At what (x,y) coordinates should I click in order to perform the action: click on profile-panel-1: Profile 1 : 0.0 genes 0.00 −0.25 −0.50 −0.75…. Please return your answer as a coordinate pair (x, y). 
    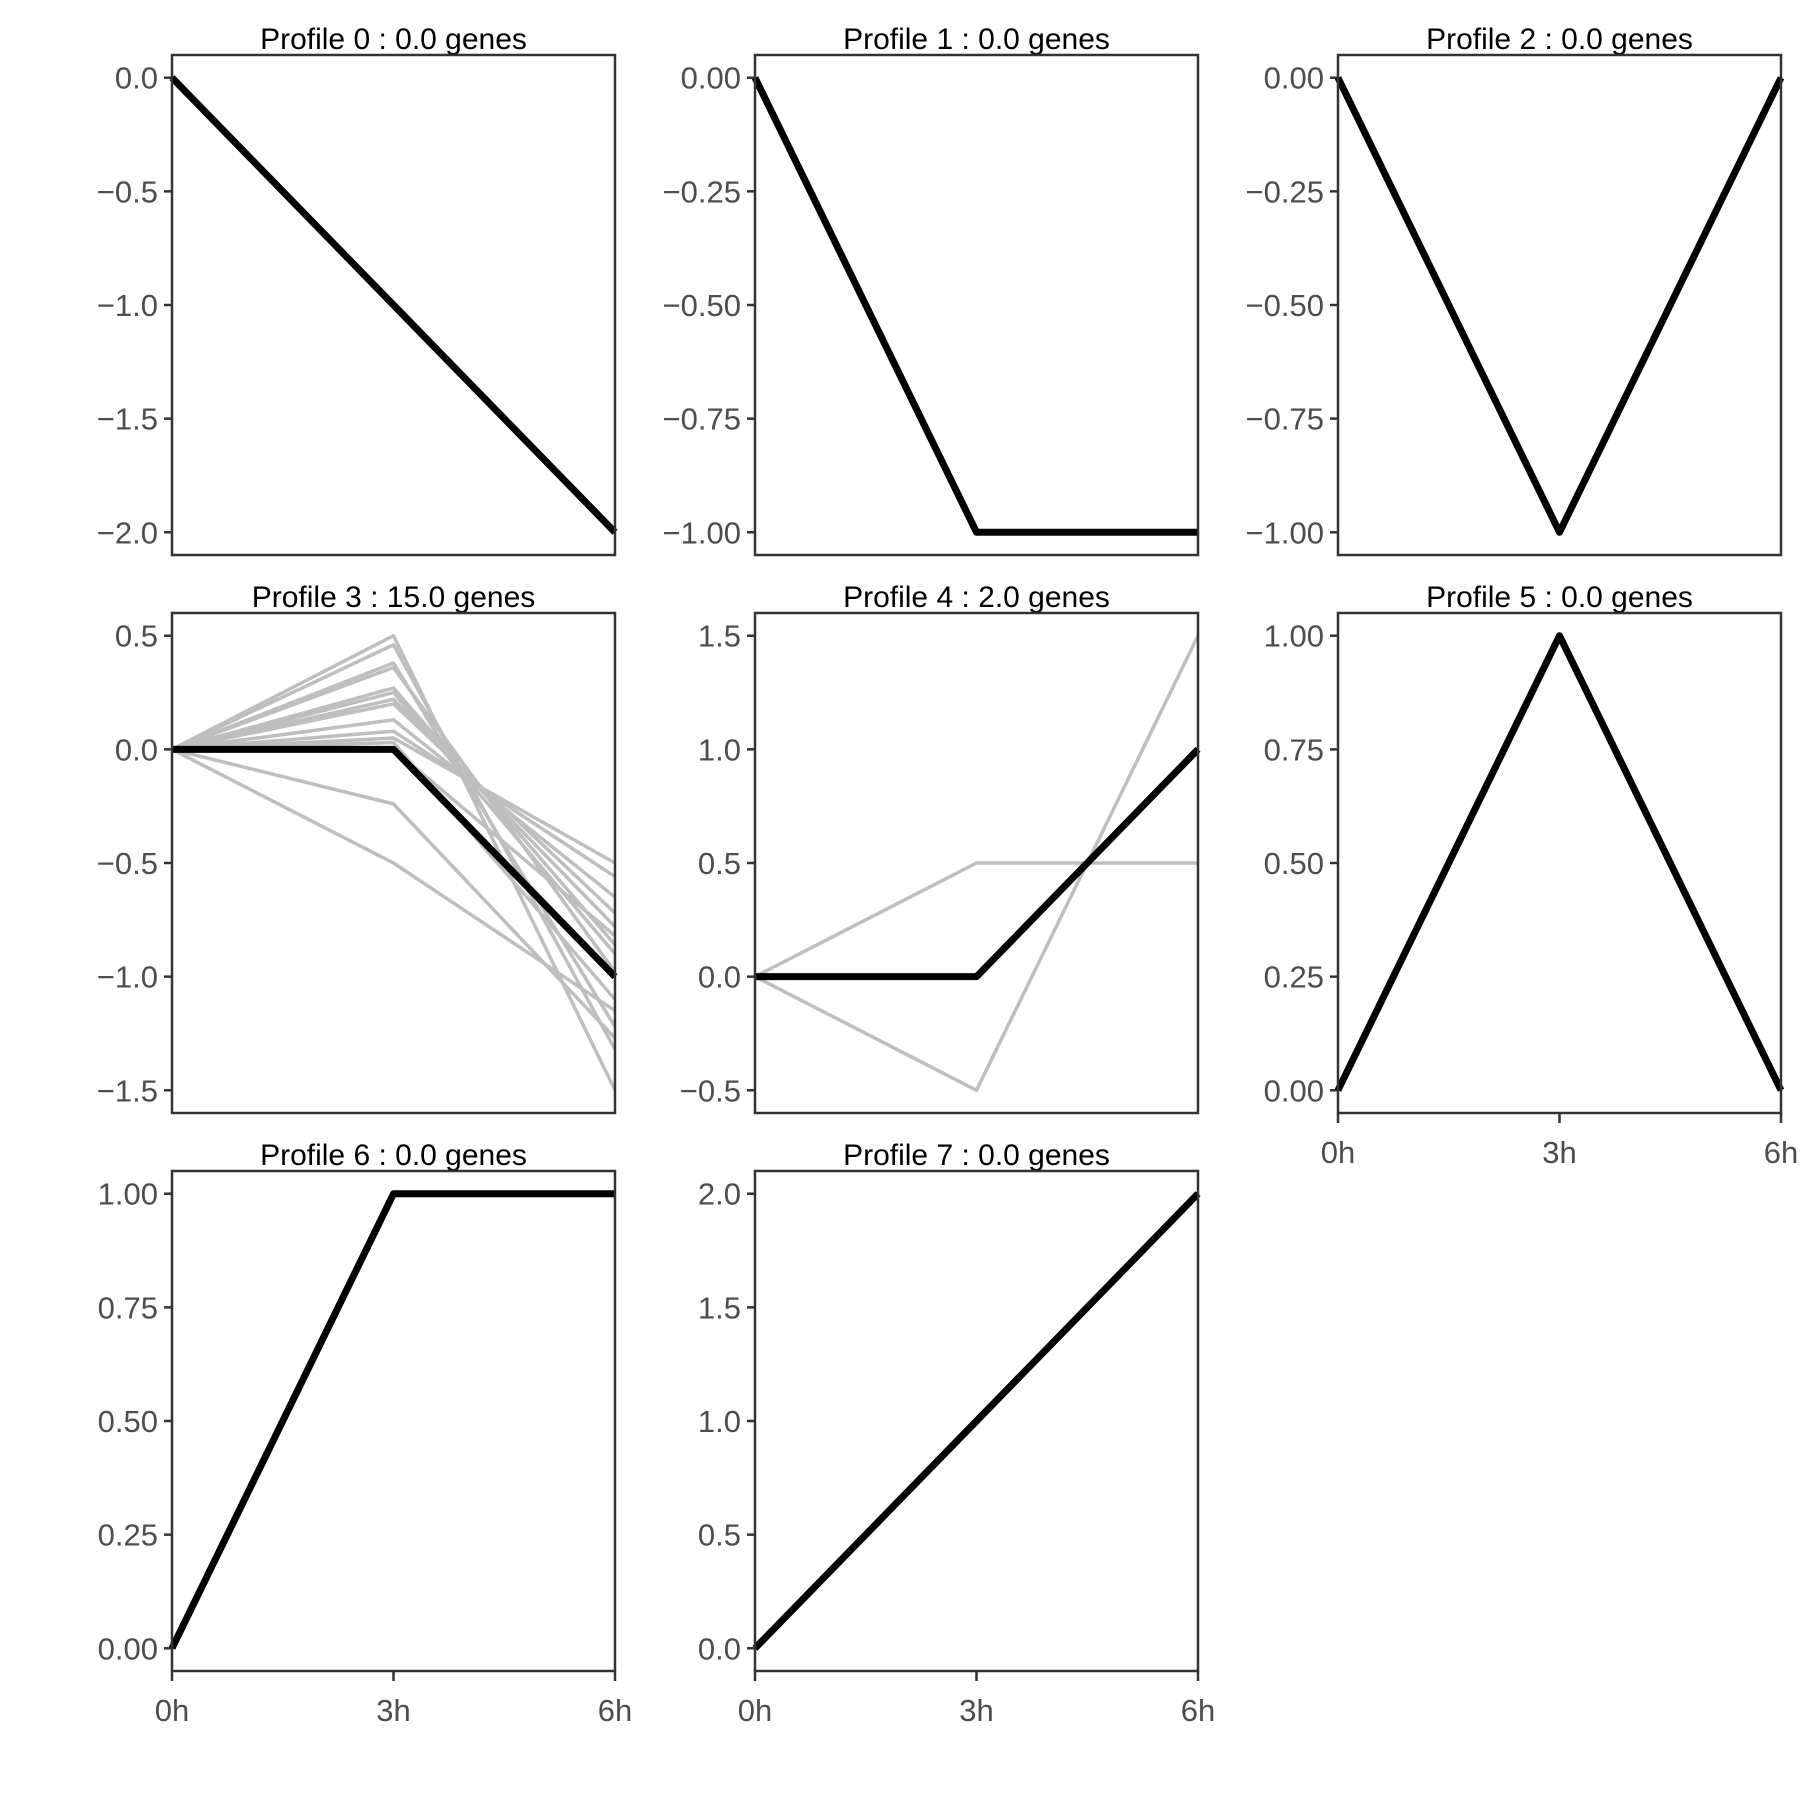
    Looking at the image, I should click on (931, 290).